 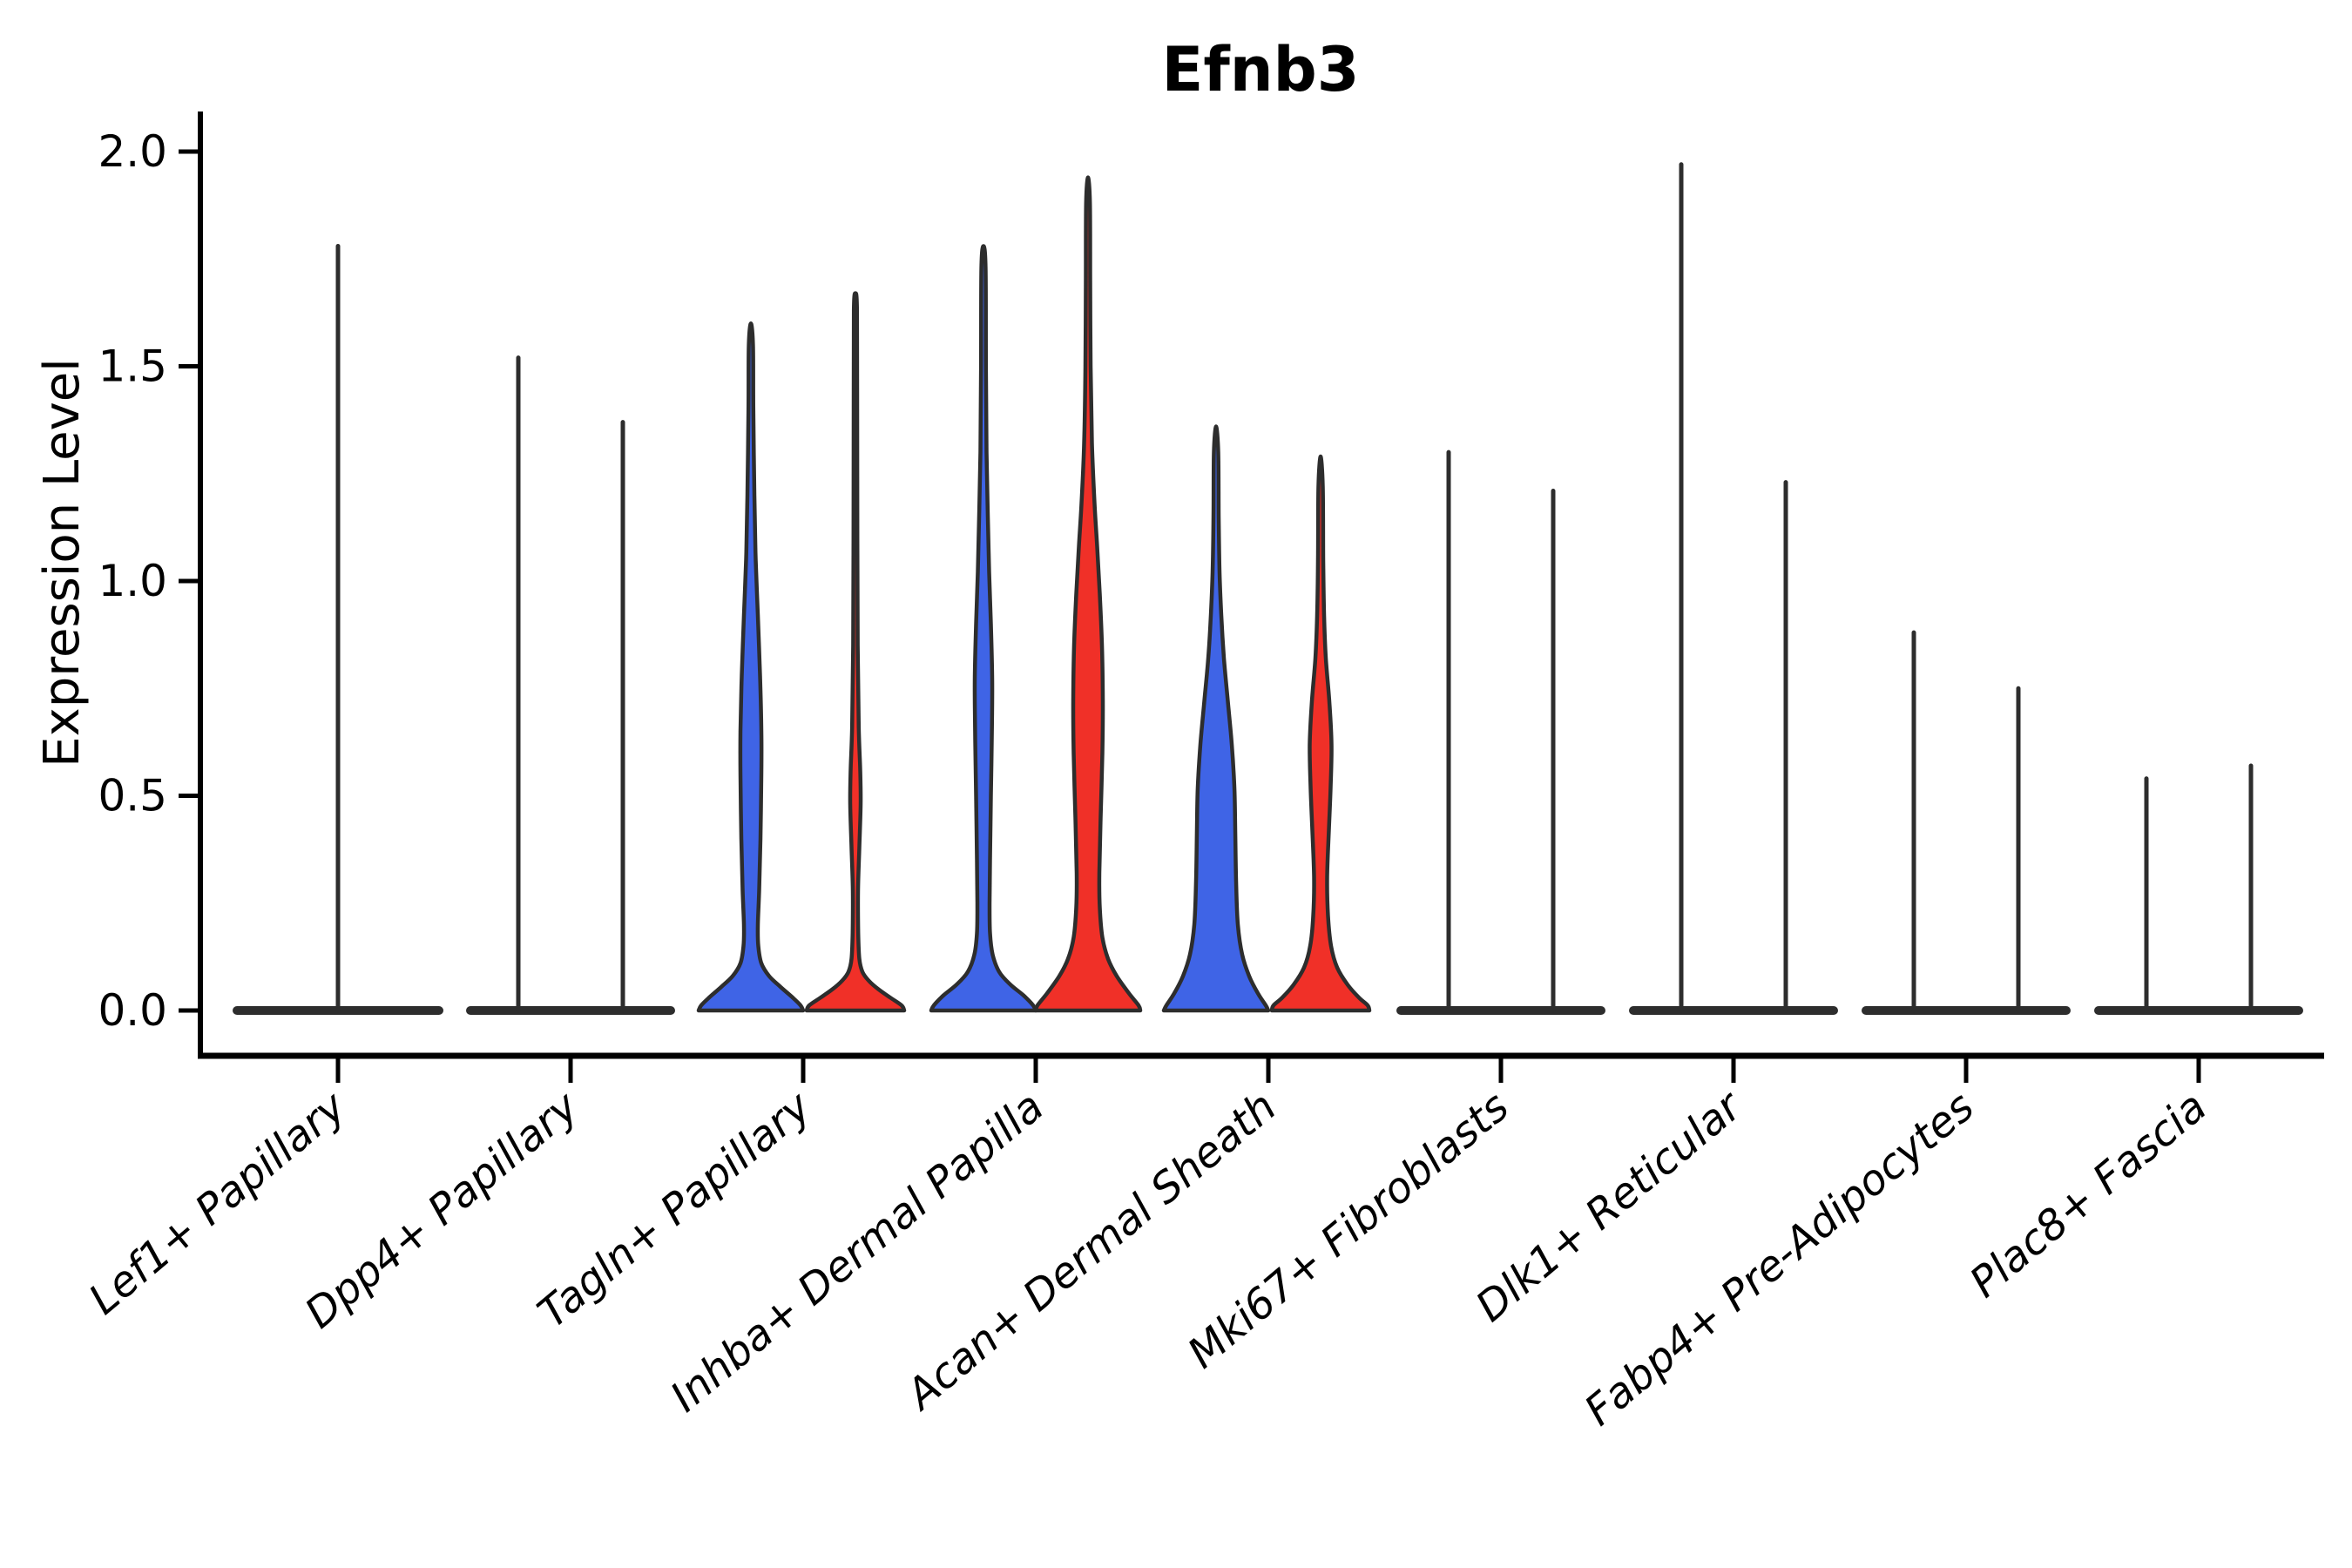 I want to click on x-category-label: Inhba+ Dermal Papilla, so click(x=856, y=1252).